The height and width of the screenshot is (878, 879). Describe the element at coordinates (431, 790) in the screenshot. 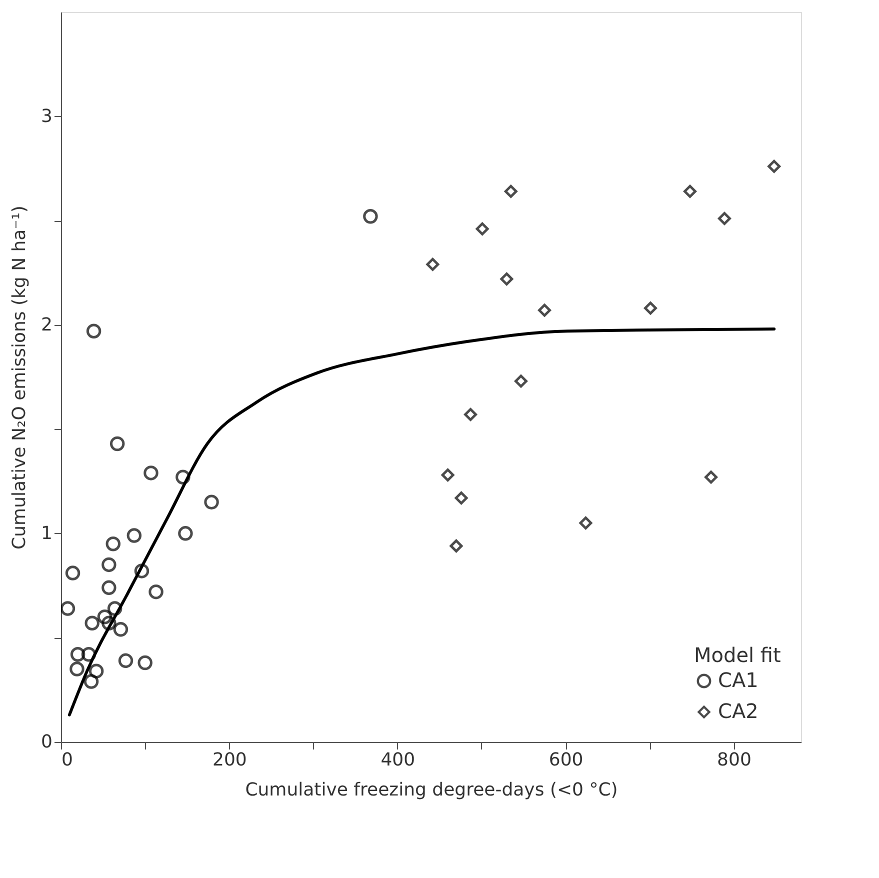

I see `x-axis-title: Cumulative freezing degree-days (<0 °C)` at that location.